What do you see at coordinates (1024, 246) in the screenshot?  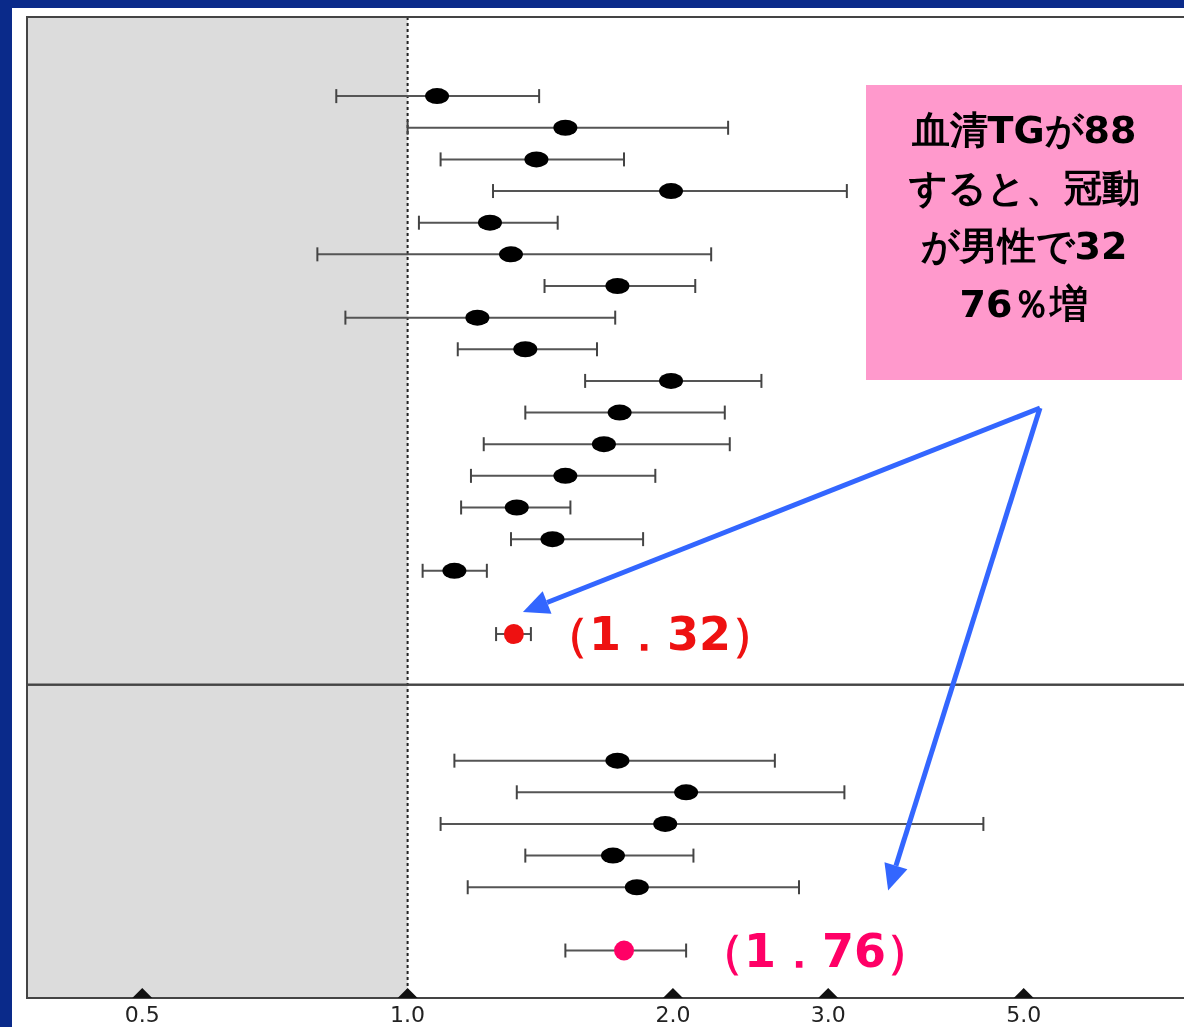 I see `annotation: が男性で32` at bounding box center [1024, 246].